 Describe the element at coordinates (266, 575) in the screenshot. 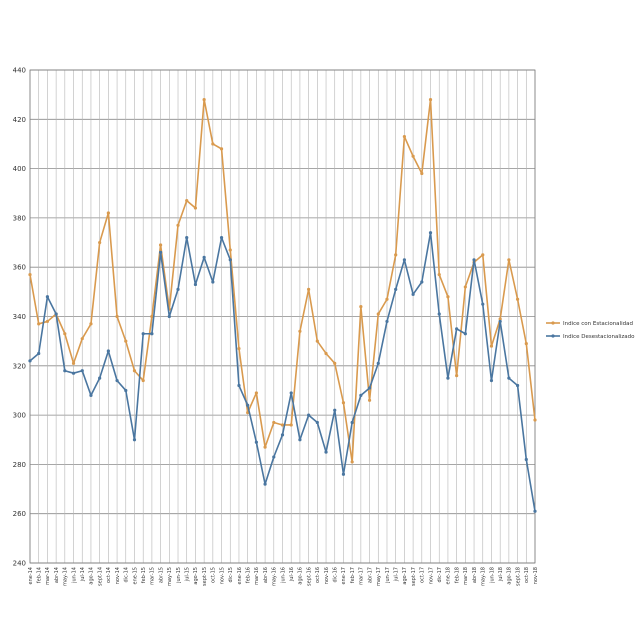

I see `x-tick-label: abr-16` at that location.